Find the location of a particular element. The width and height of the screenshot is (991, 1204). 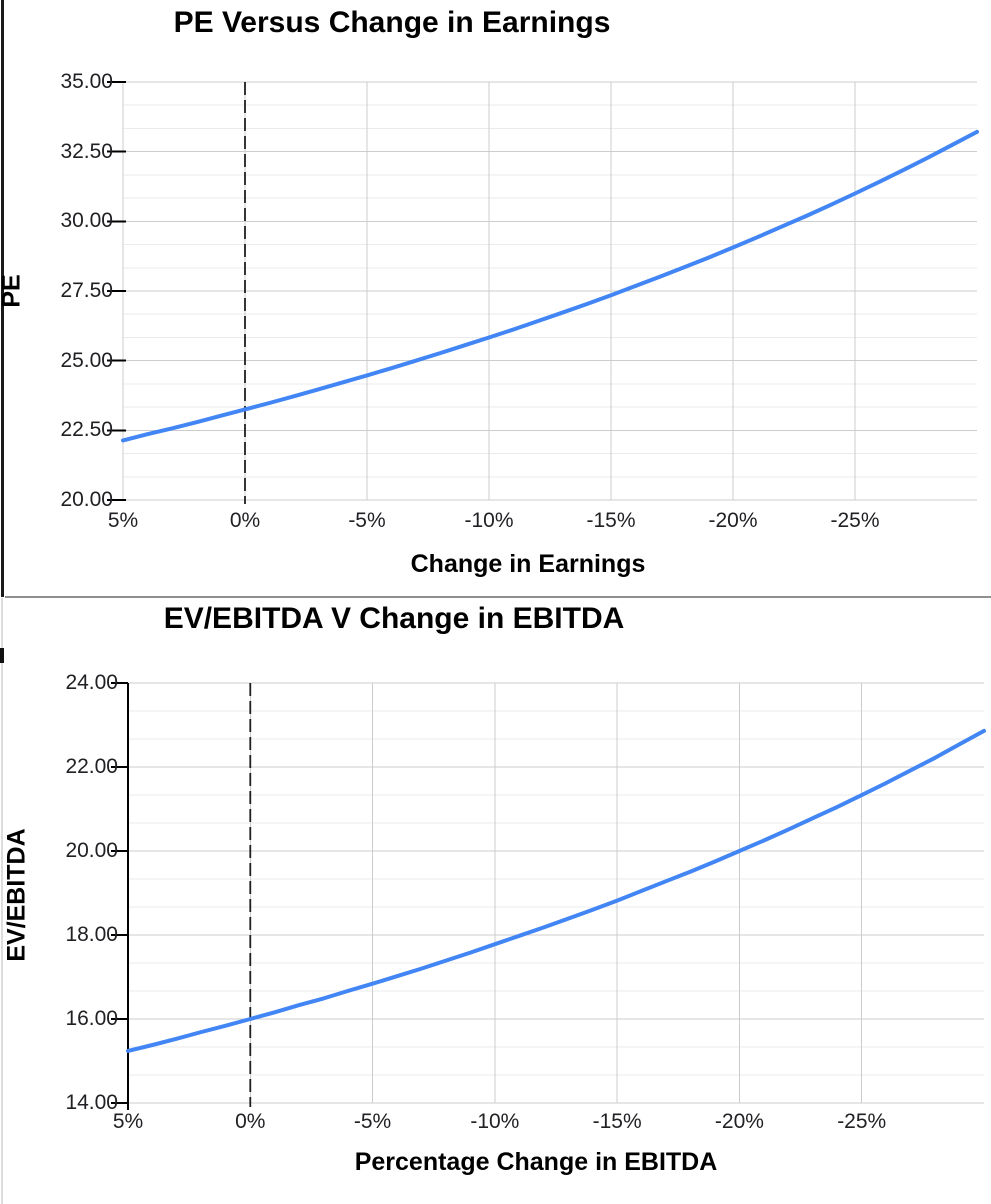

y-tick-label: 35.00 is located at coordinates (86, 81).